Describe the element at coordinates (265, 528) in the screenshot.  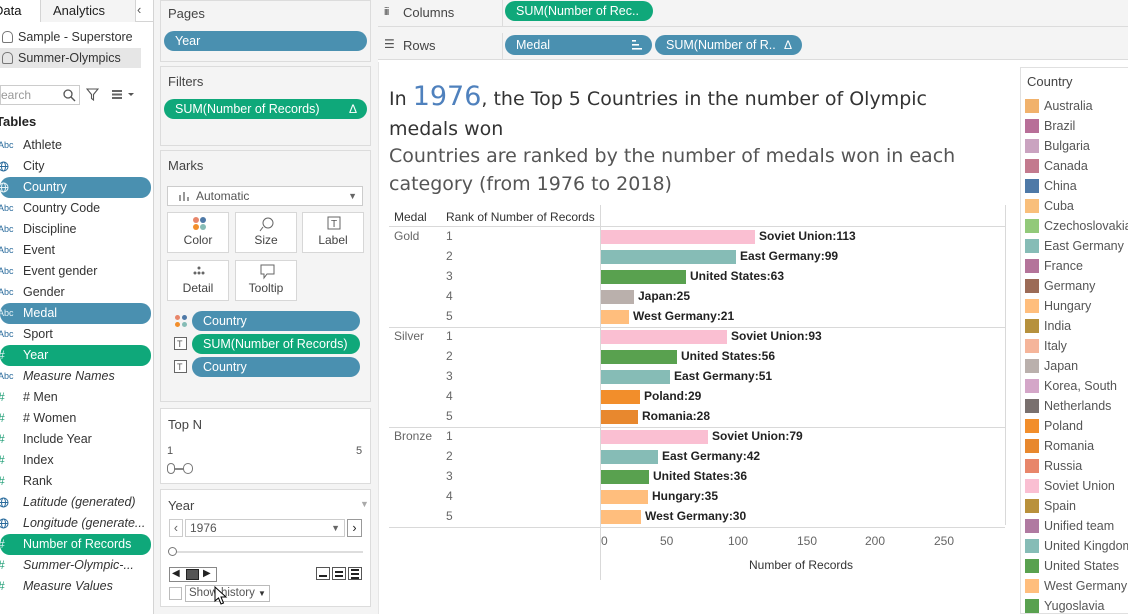
I see `year-select: 1976 ▼` at that location.